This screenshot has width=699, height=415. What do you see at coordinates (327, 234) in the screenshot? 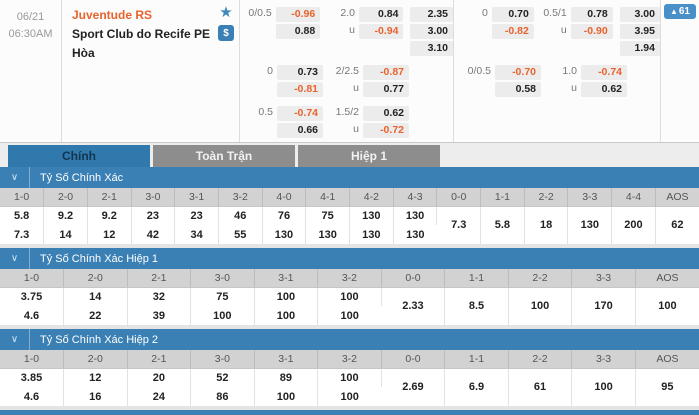
I see `score-odds-4-1-bottom: 130` at bounding box center [327, 234].